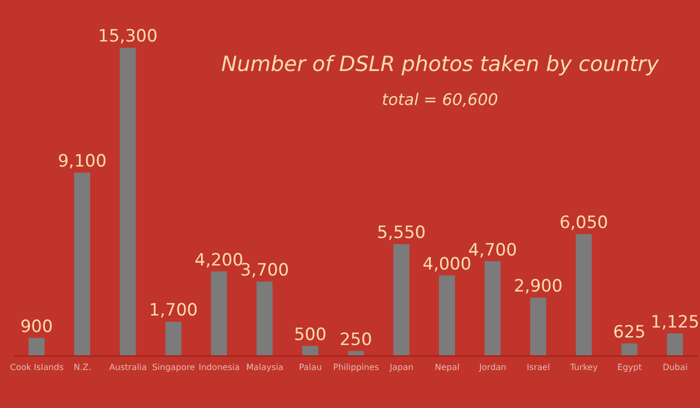 This screenshot has width=700, height=408. What do you see at coordinates (173, 310) in the screenshot?
I see `data-label: 1,700` at bounding box center [173, 310].